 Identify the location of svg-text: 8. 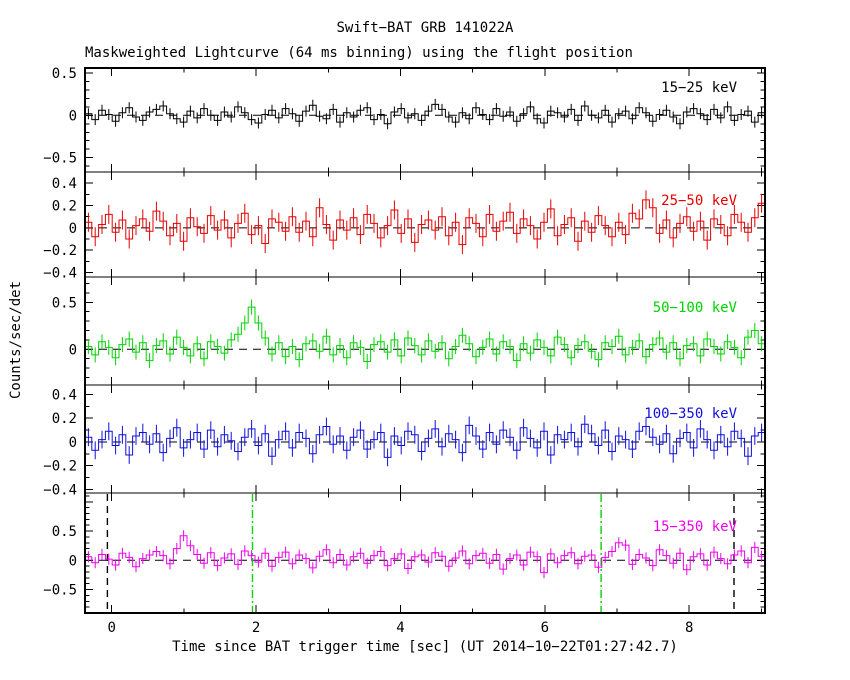
(689, 628).